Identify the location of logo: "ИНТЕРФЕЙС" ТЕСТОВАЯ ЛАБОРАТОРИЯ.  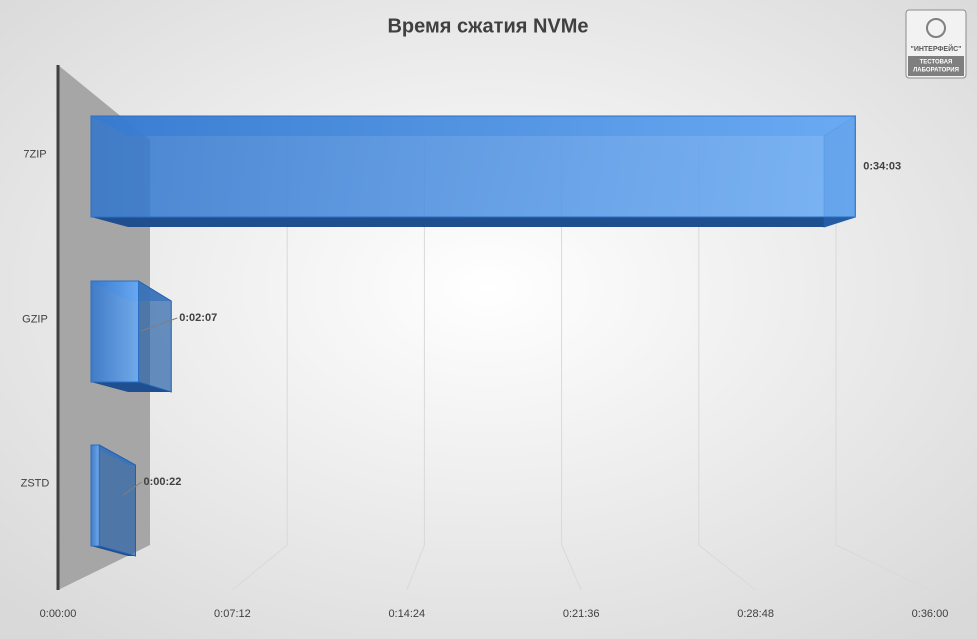
(936, 44).